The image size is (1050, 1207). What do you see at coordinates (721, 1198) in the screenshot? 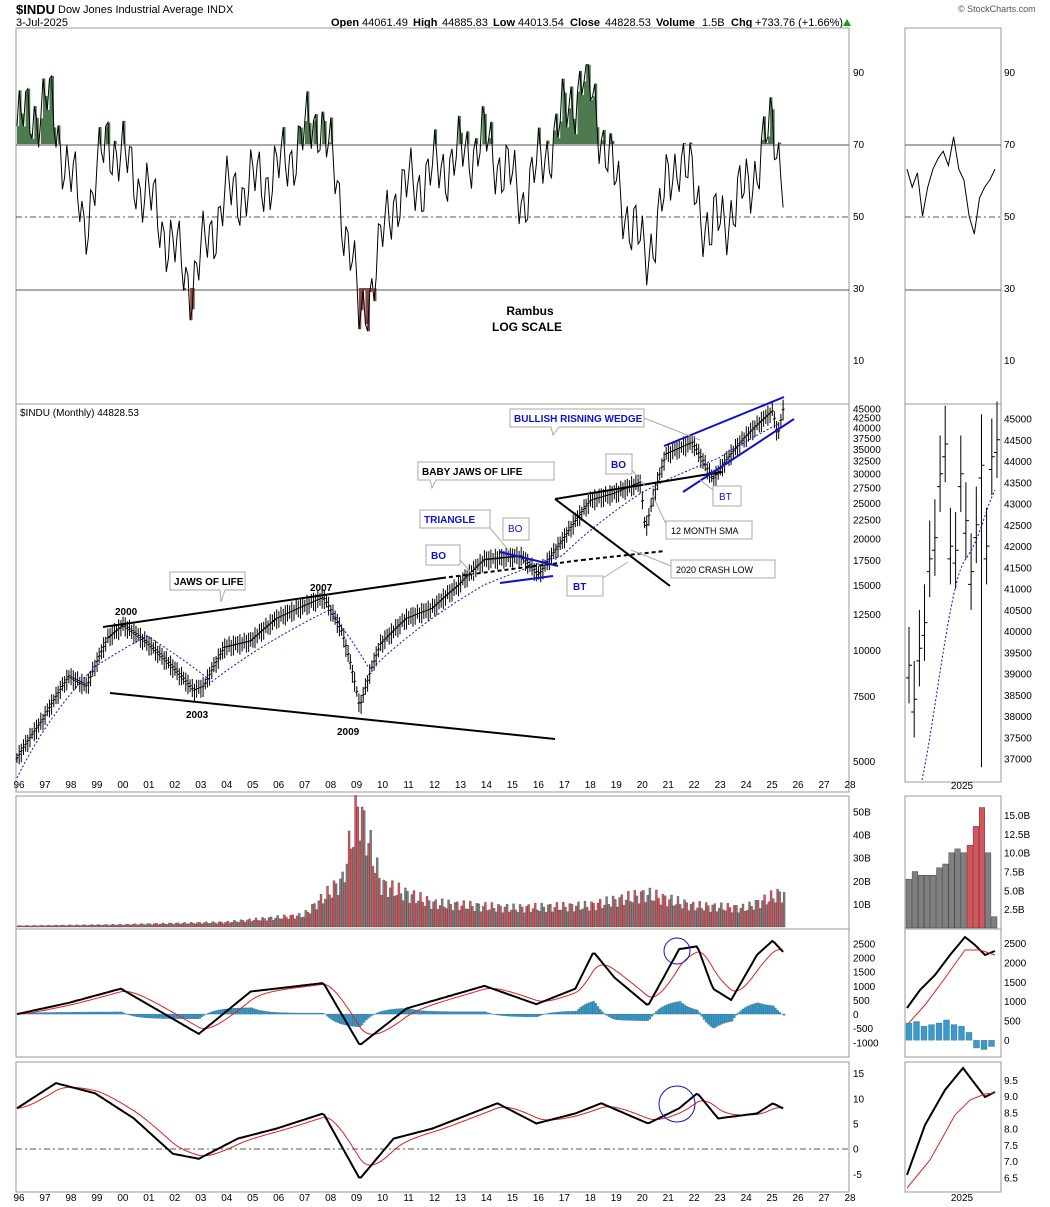
I see `x-tick-label-23: 23` at bounding box center [721, 1198].